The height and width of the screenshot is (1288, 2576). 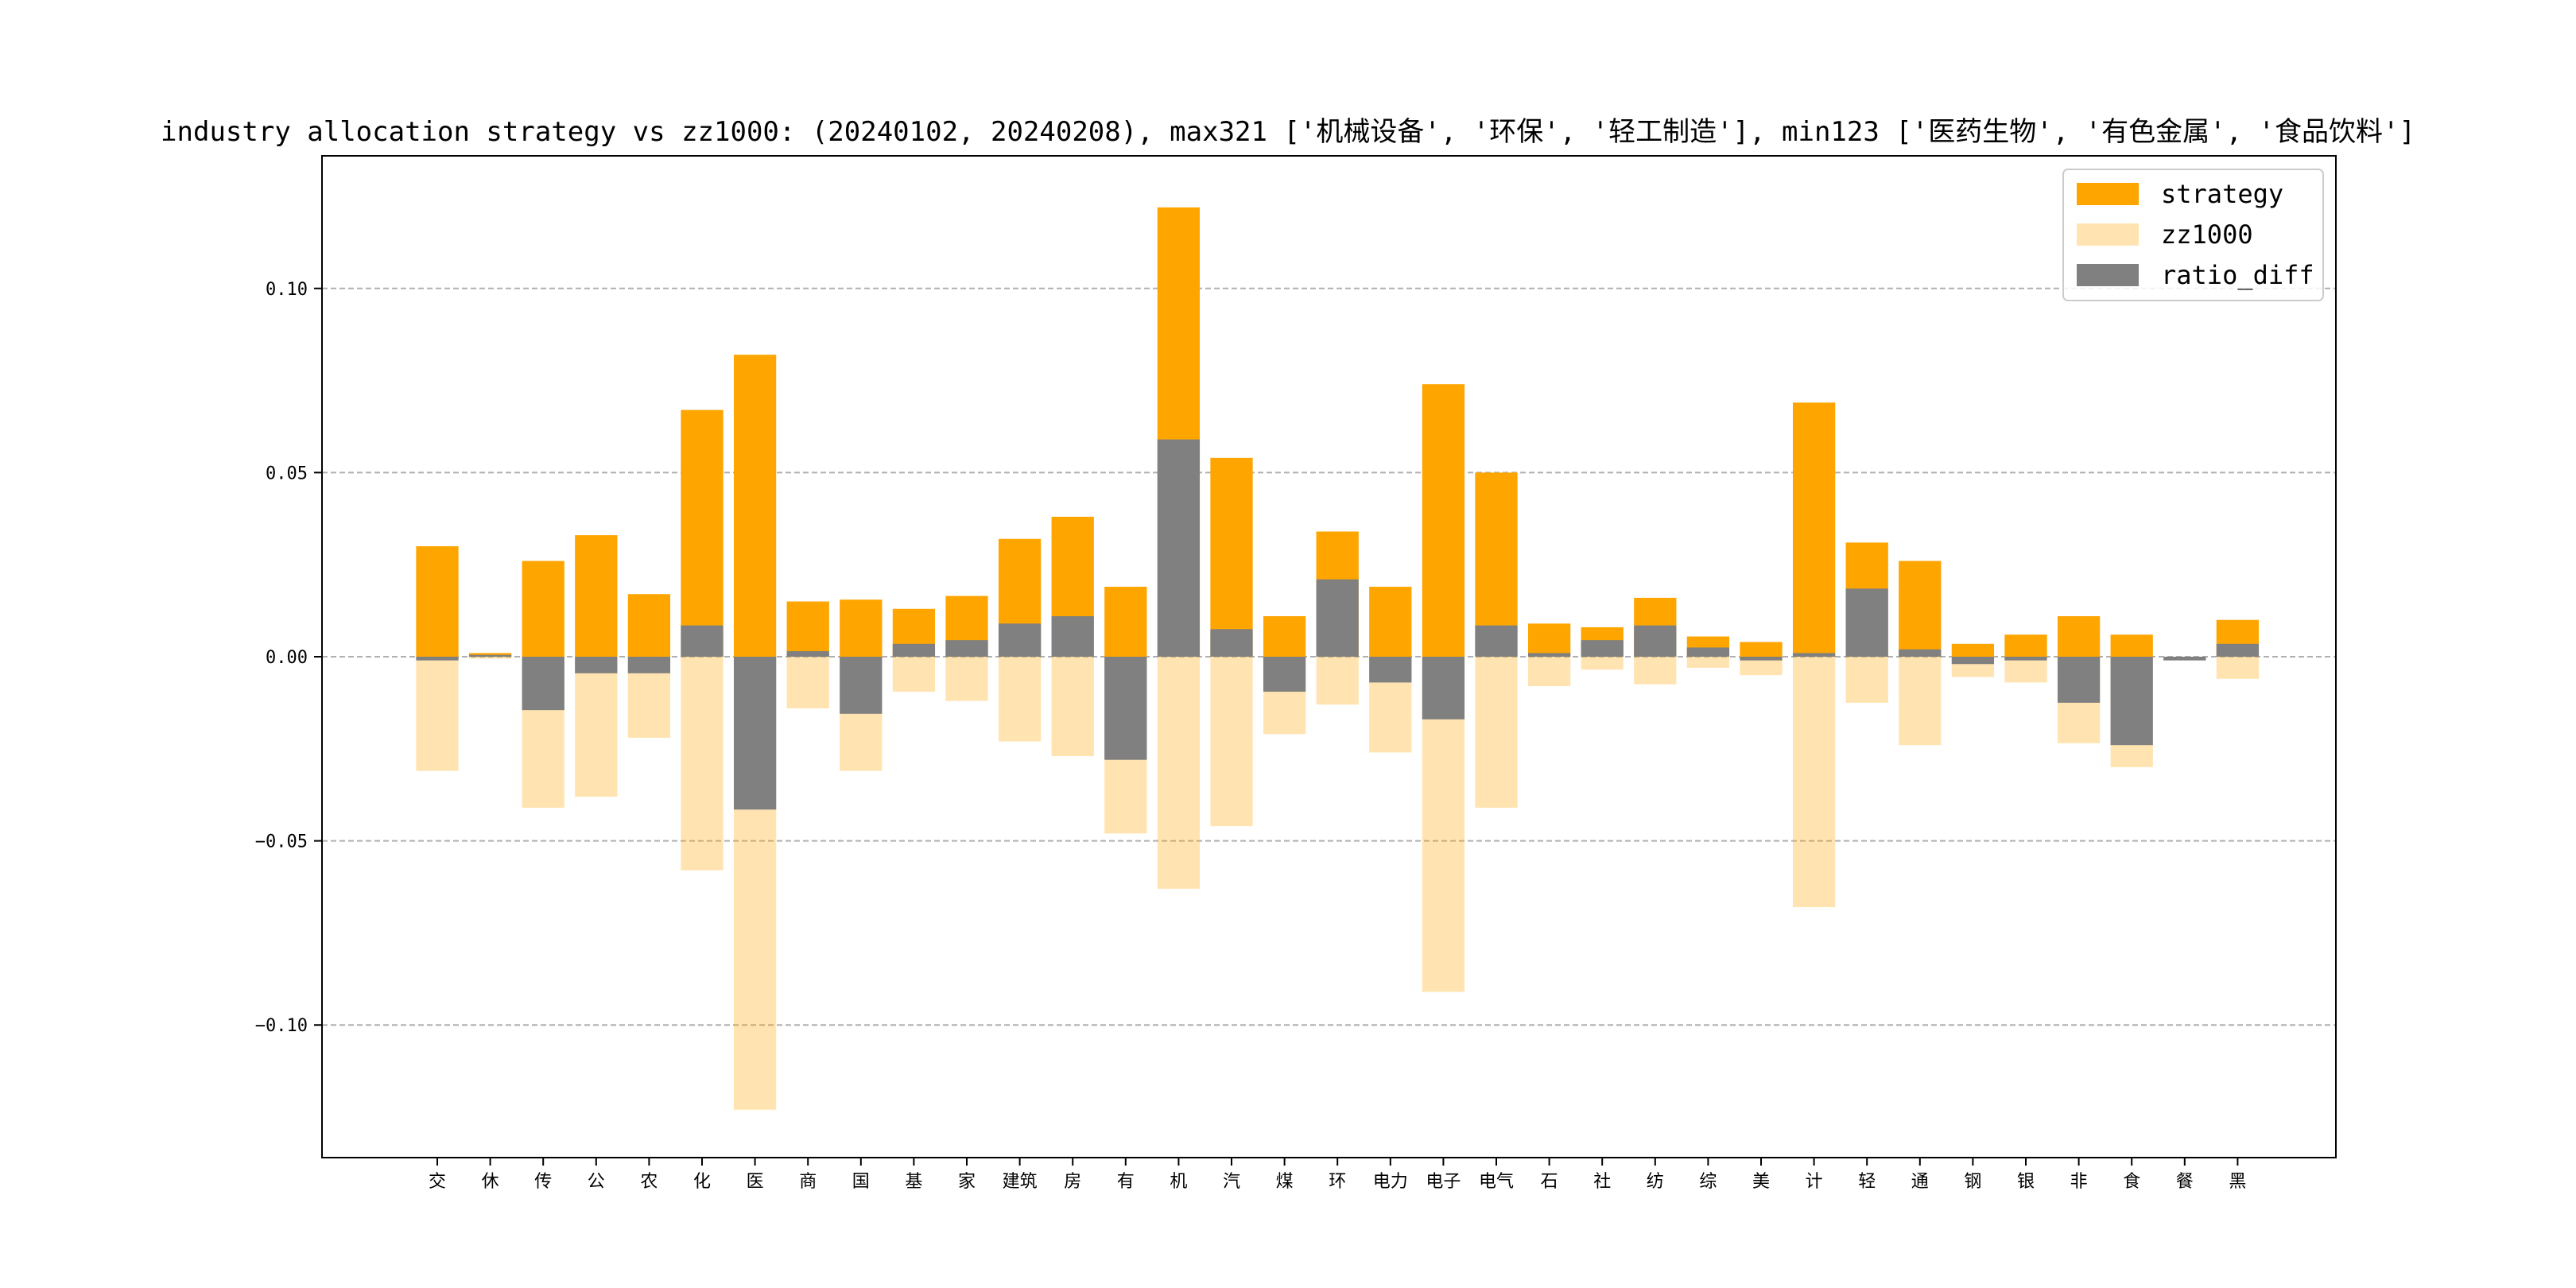 What do you see at coordinates (287, 474) in the screenshot?
I see `y-tick-label: 0.05` at bounding box center [287, 474].